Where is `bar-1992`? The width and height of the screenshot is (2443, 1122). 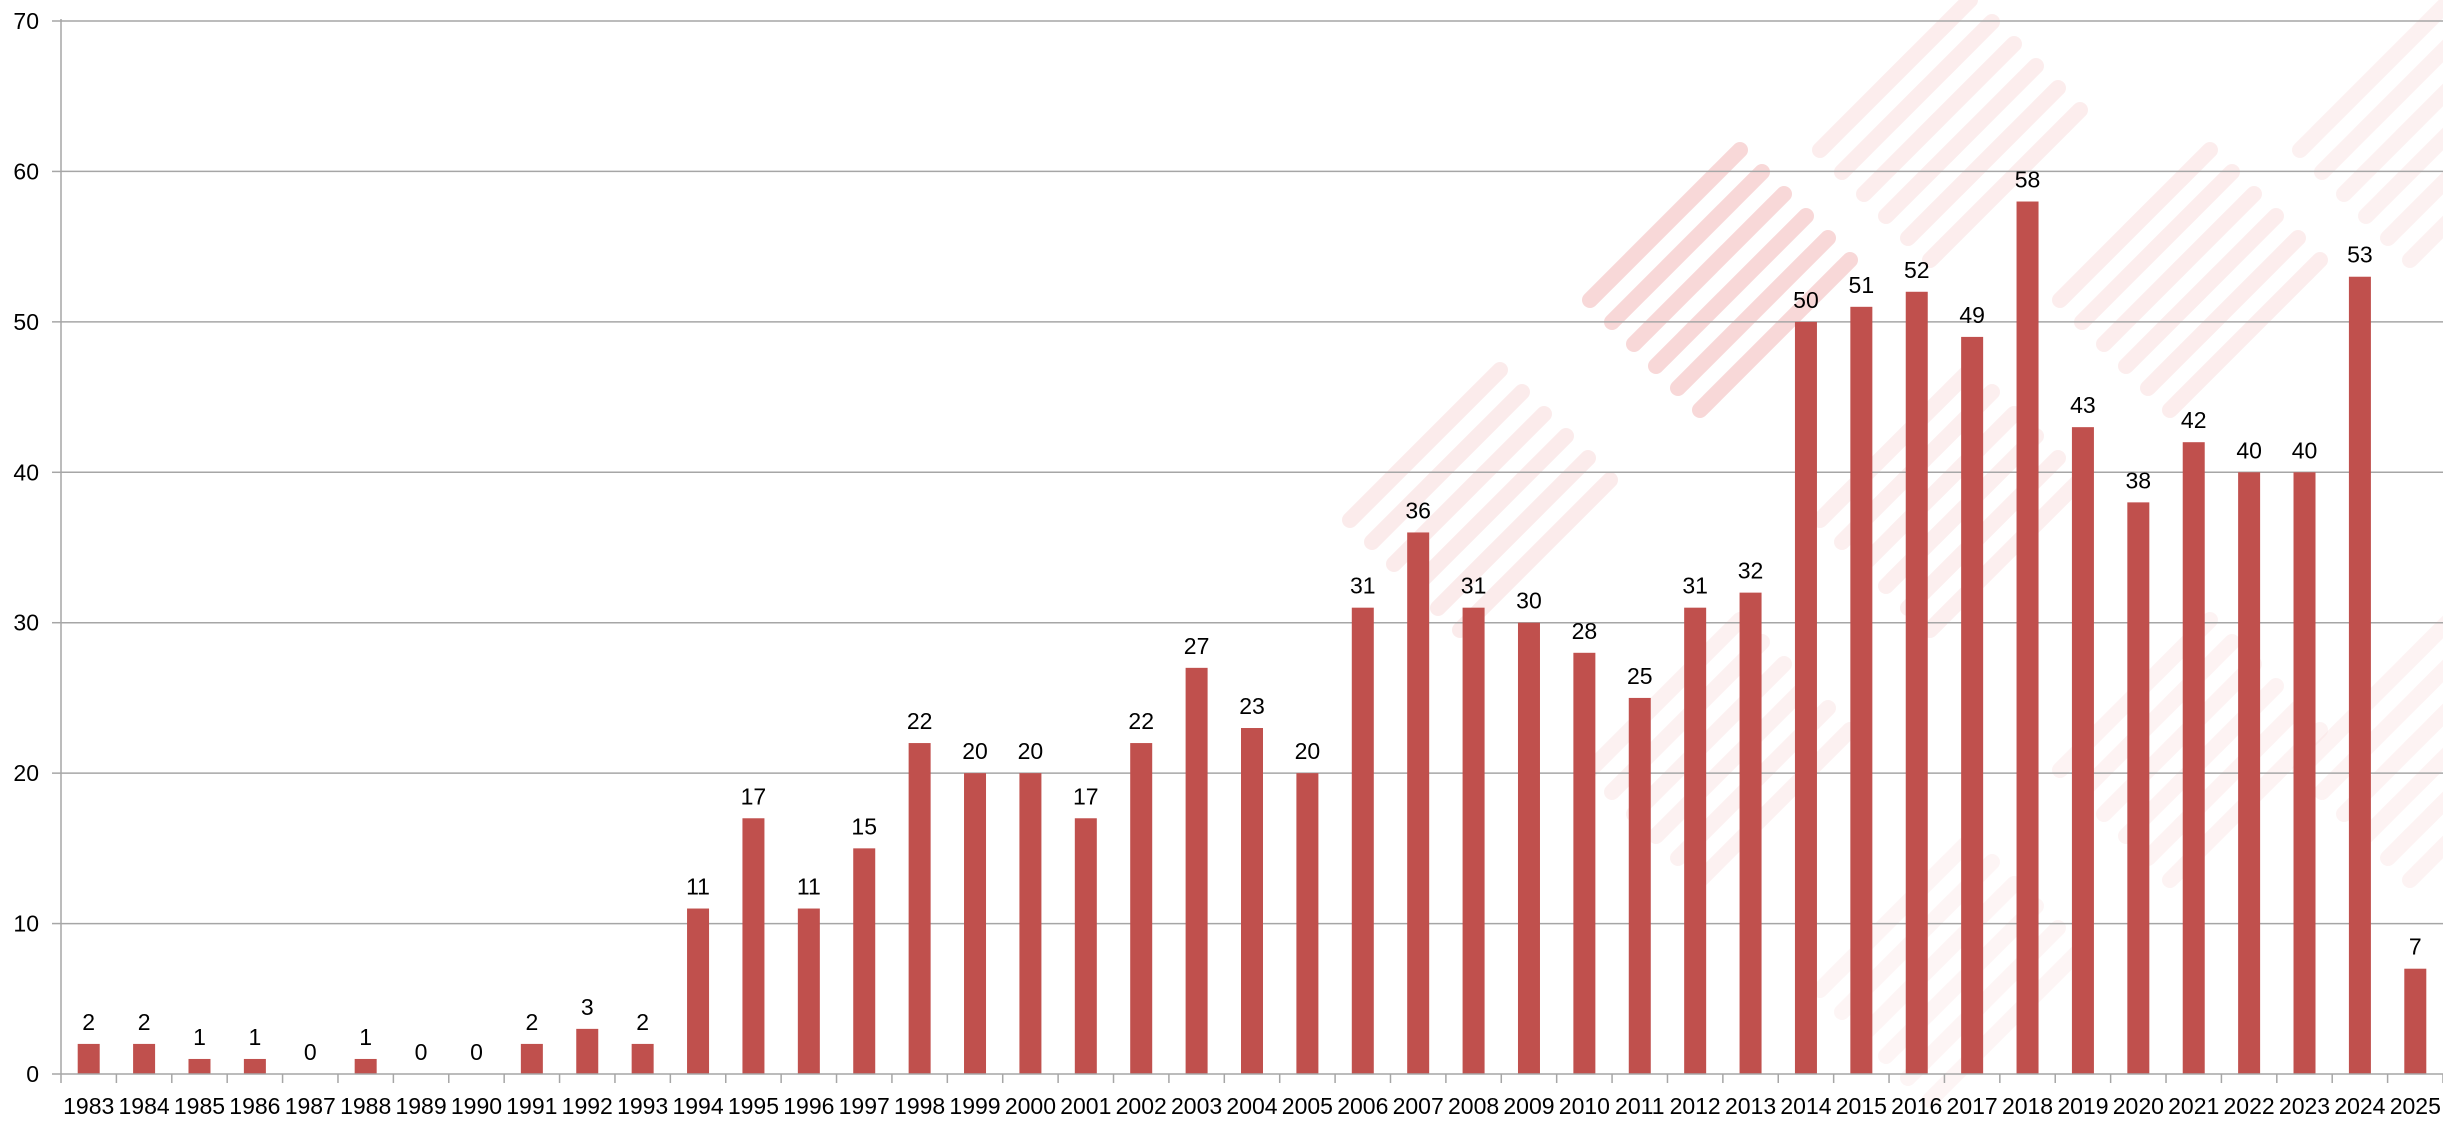 bar-1992 is located at coordinates (587, 1051).